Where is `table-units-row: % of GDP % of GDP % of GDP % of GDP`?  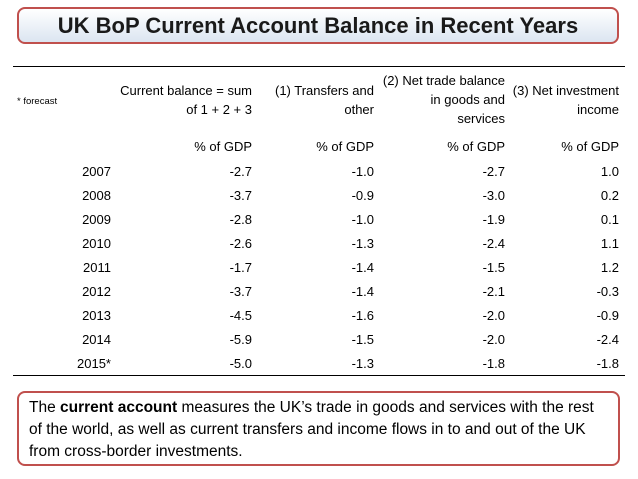 table-units-row: % of GDP % of GDP % of GDP % of GDP is located at coordinates (319, 146).